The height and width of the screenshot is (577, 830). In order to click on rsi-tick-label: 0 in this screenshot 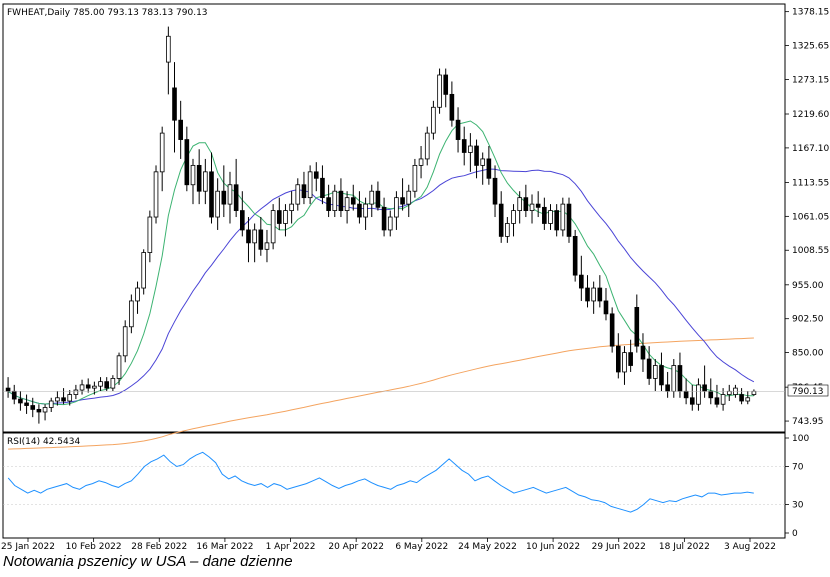, I will do `click(795, 534)`.